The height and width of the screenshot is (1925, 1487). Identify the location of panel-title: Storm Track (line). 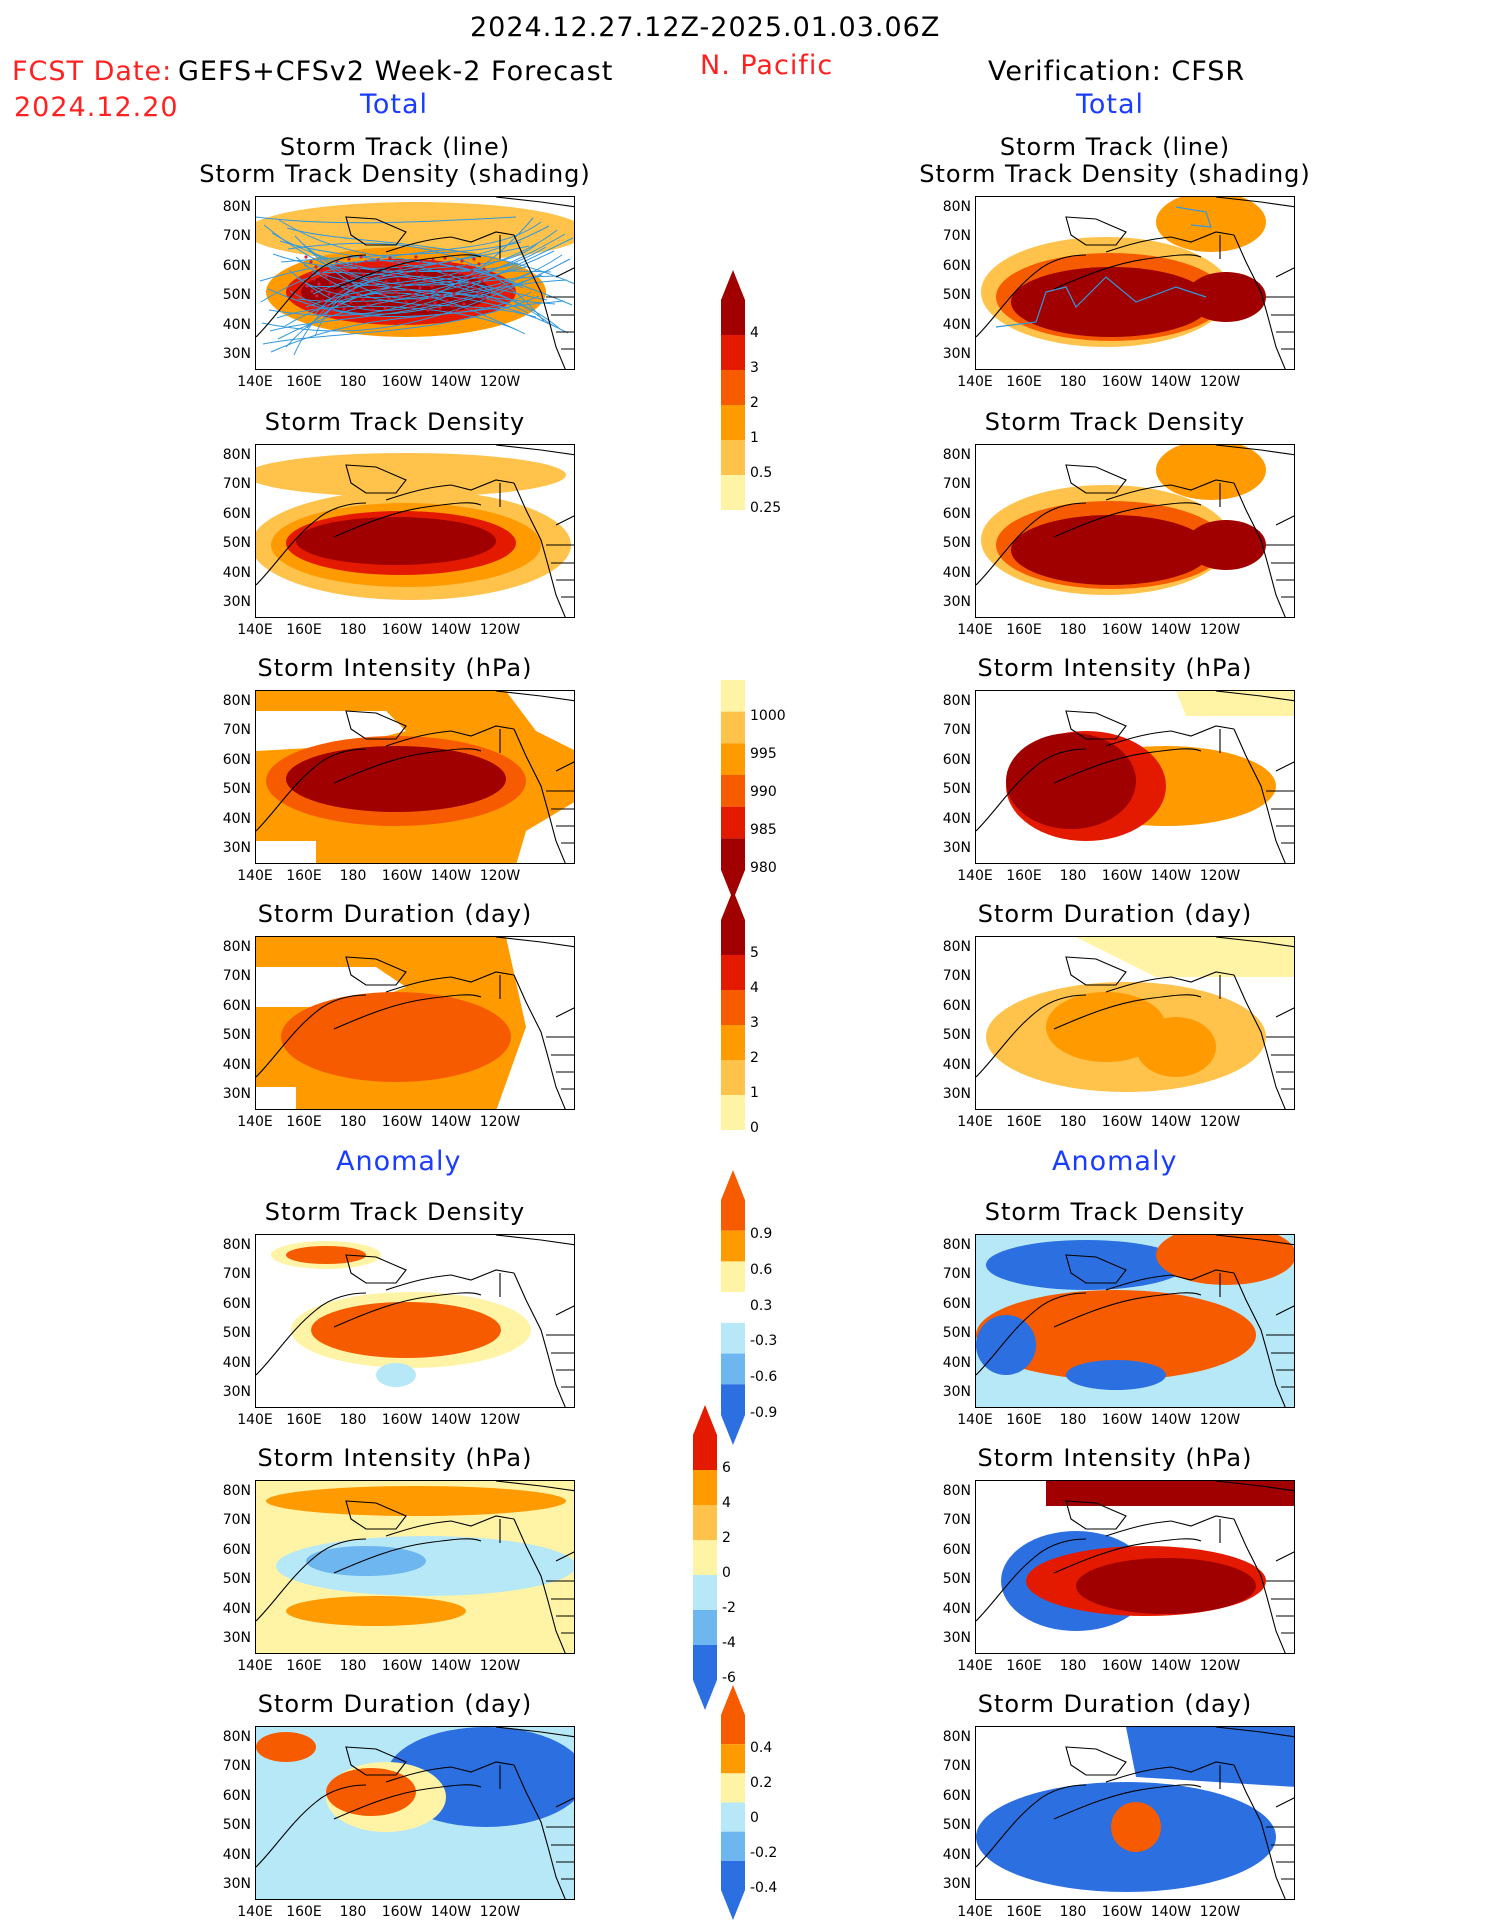
(1115, 147).